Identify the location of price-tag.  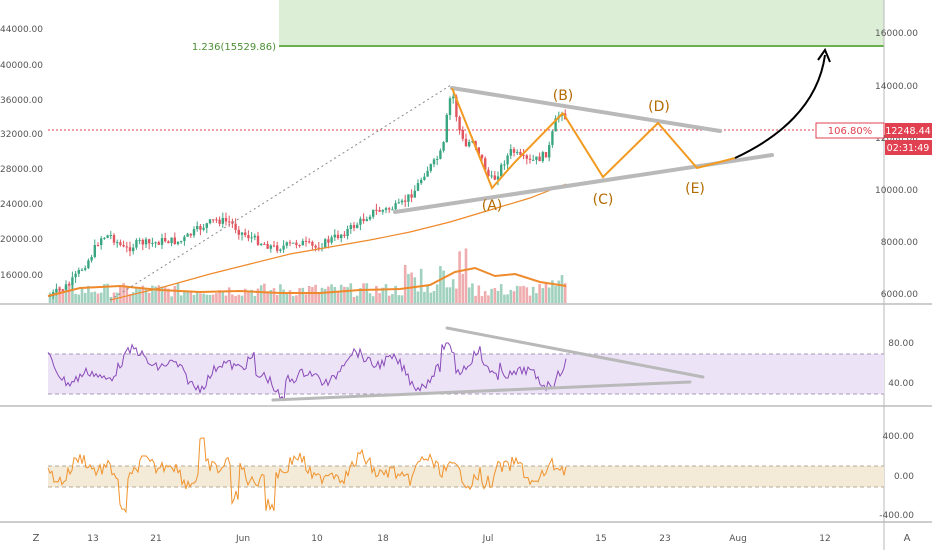
(908, 130).